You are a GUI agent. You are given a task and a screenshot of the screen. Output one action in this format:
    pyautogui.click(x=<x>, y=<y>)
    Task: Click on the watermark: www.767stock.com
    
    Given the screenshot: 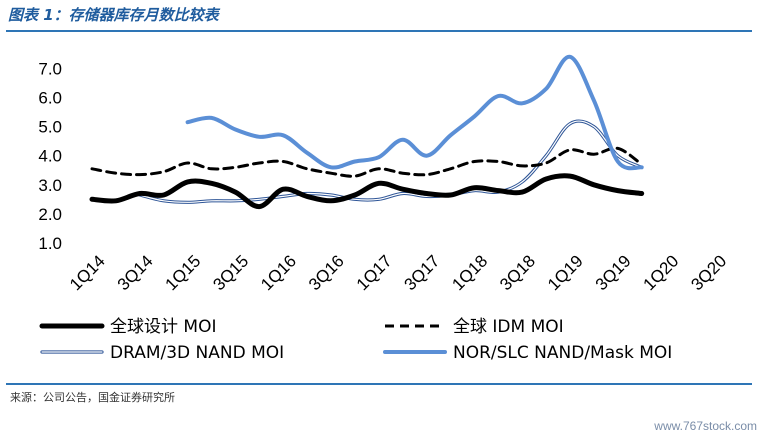 What is the action you would take?
    pyautogui.click(x=705, y=426)
    